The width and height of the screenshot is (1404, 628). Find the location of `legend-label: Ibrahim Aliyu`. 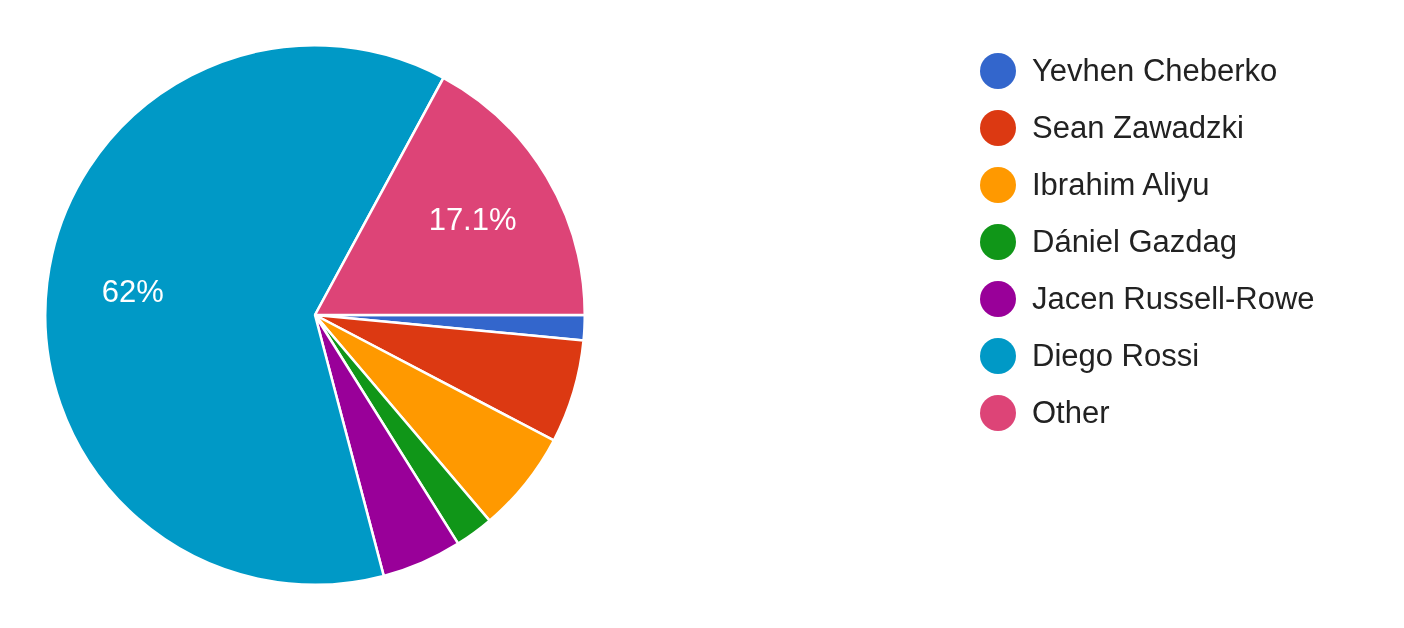

legend-label: Ibrahim Aliyu is located at coordinates (1121, 184).